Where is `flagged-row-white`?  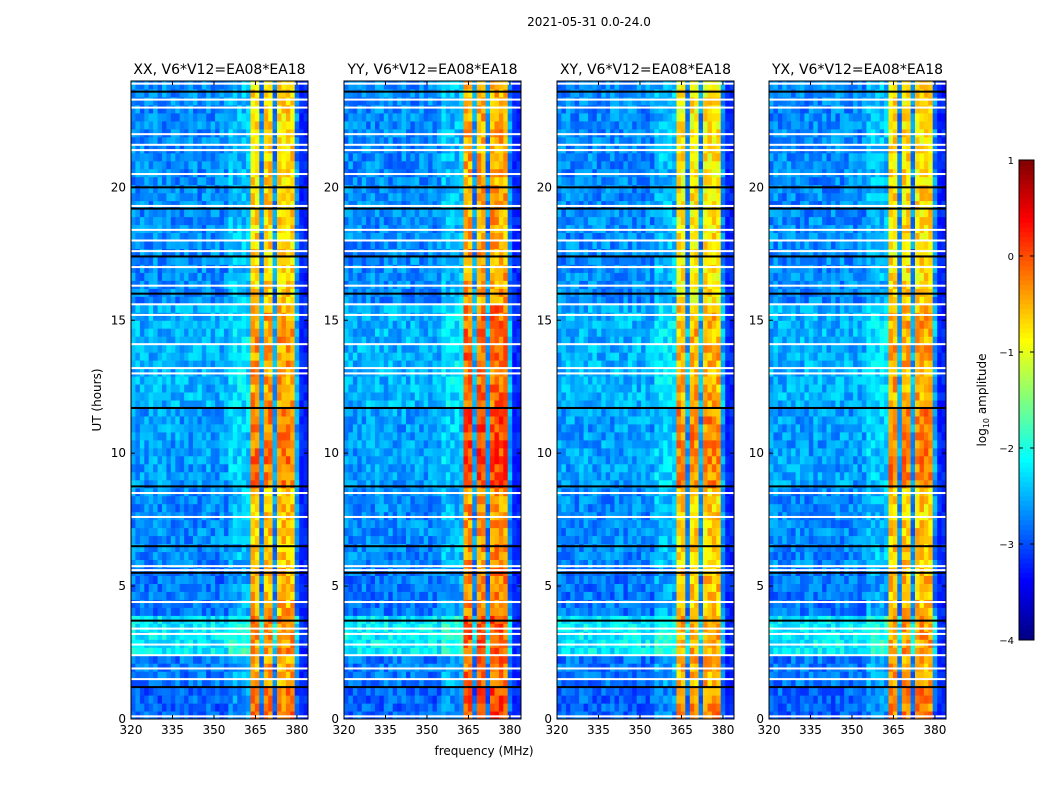 flagged-row-white is located at coordinates (219, 174).